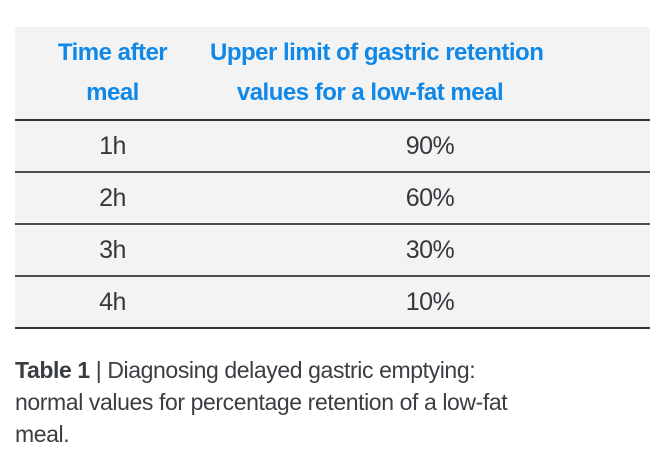  Describe the element at coordinates (332, 251) in the screenshot. I see `table-row: 3h 30%` at that location.